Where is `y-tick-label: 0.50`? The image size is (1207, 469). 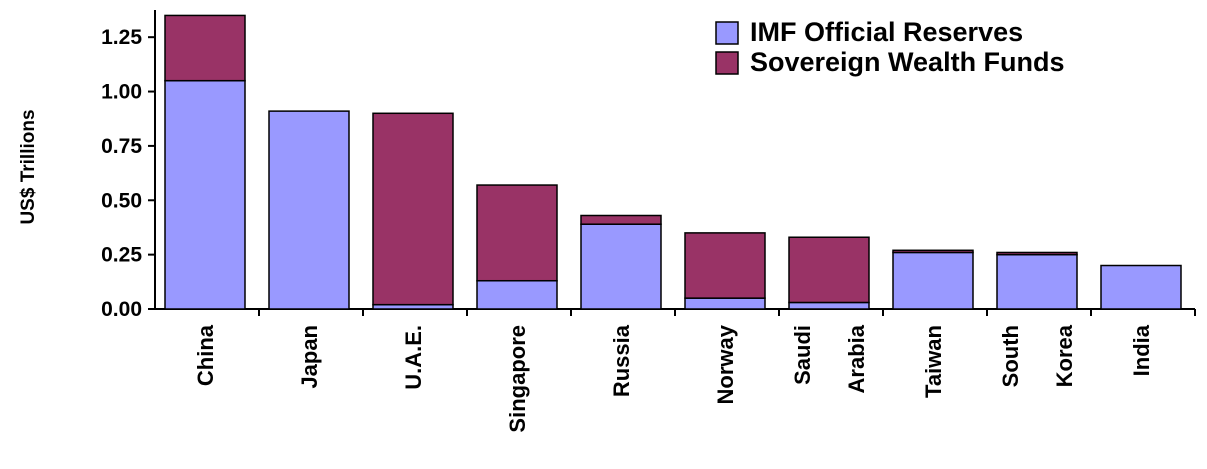 y-tick-label: 0.50 is located at coordinates (121, 200).